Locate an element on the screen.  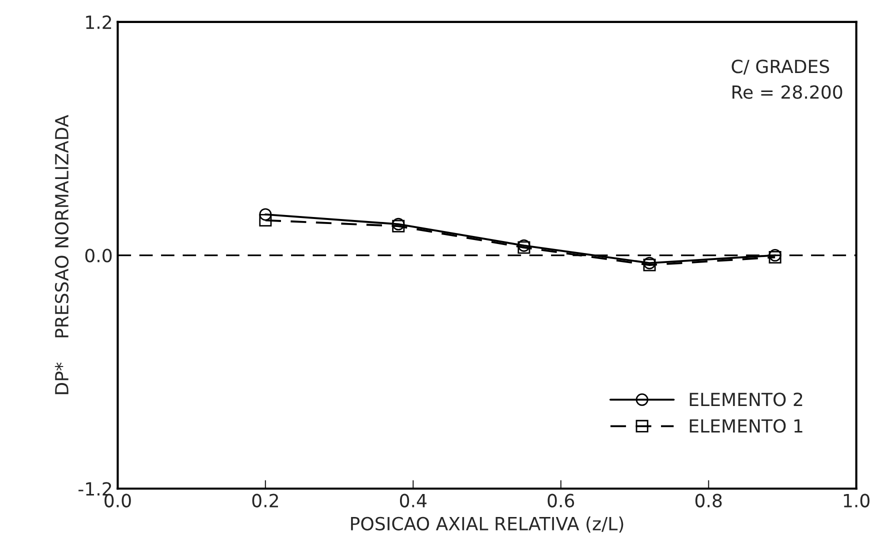
x-tick-label: 0.4 is located at coordinates (413, 501).